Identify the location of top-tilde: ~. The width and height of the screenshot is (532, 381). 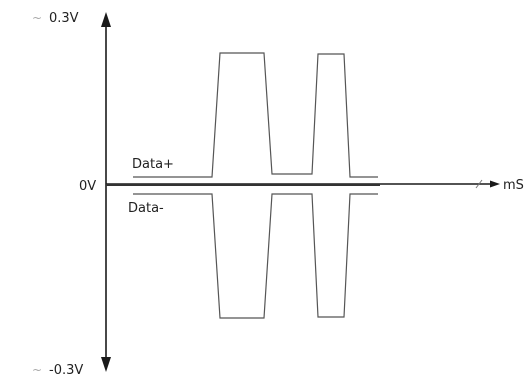
(37, 18).